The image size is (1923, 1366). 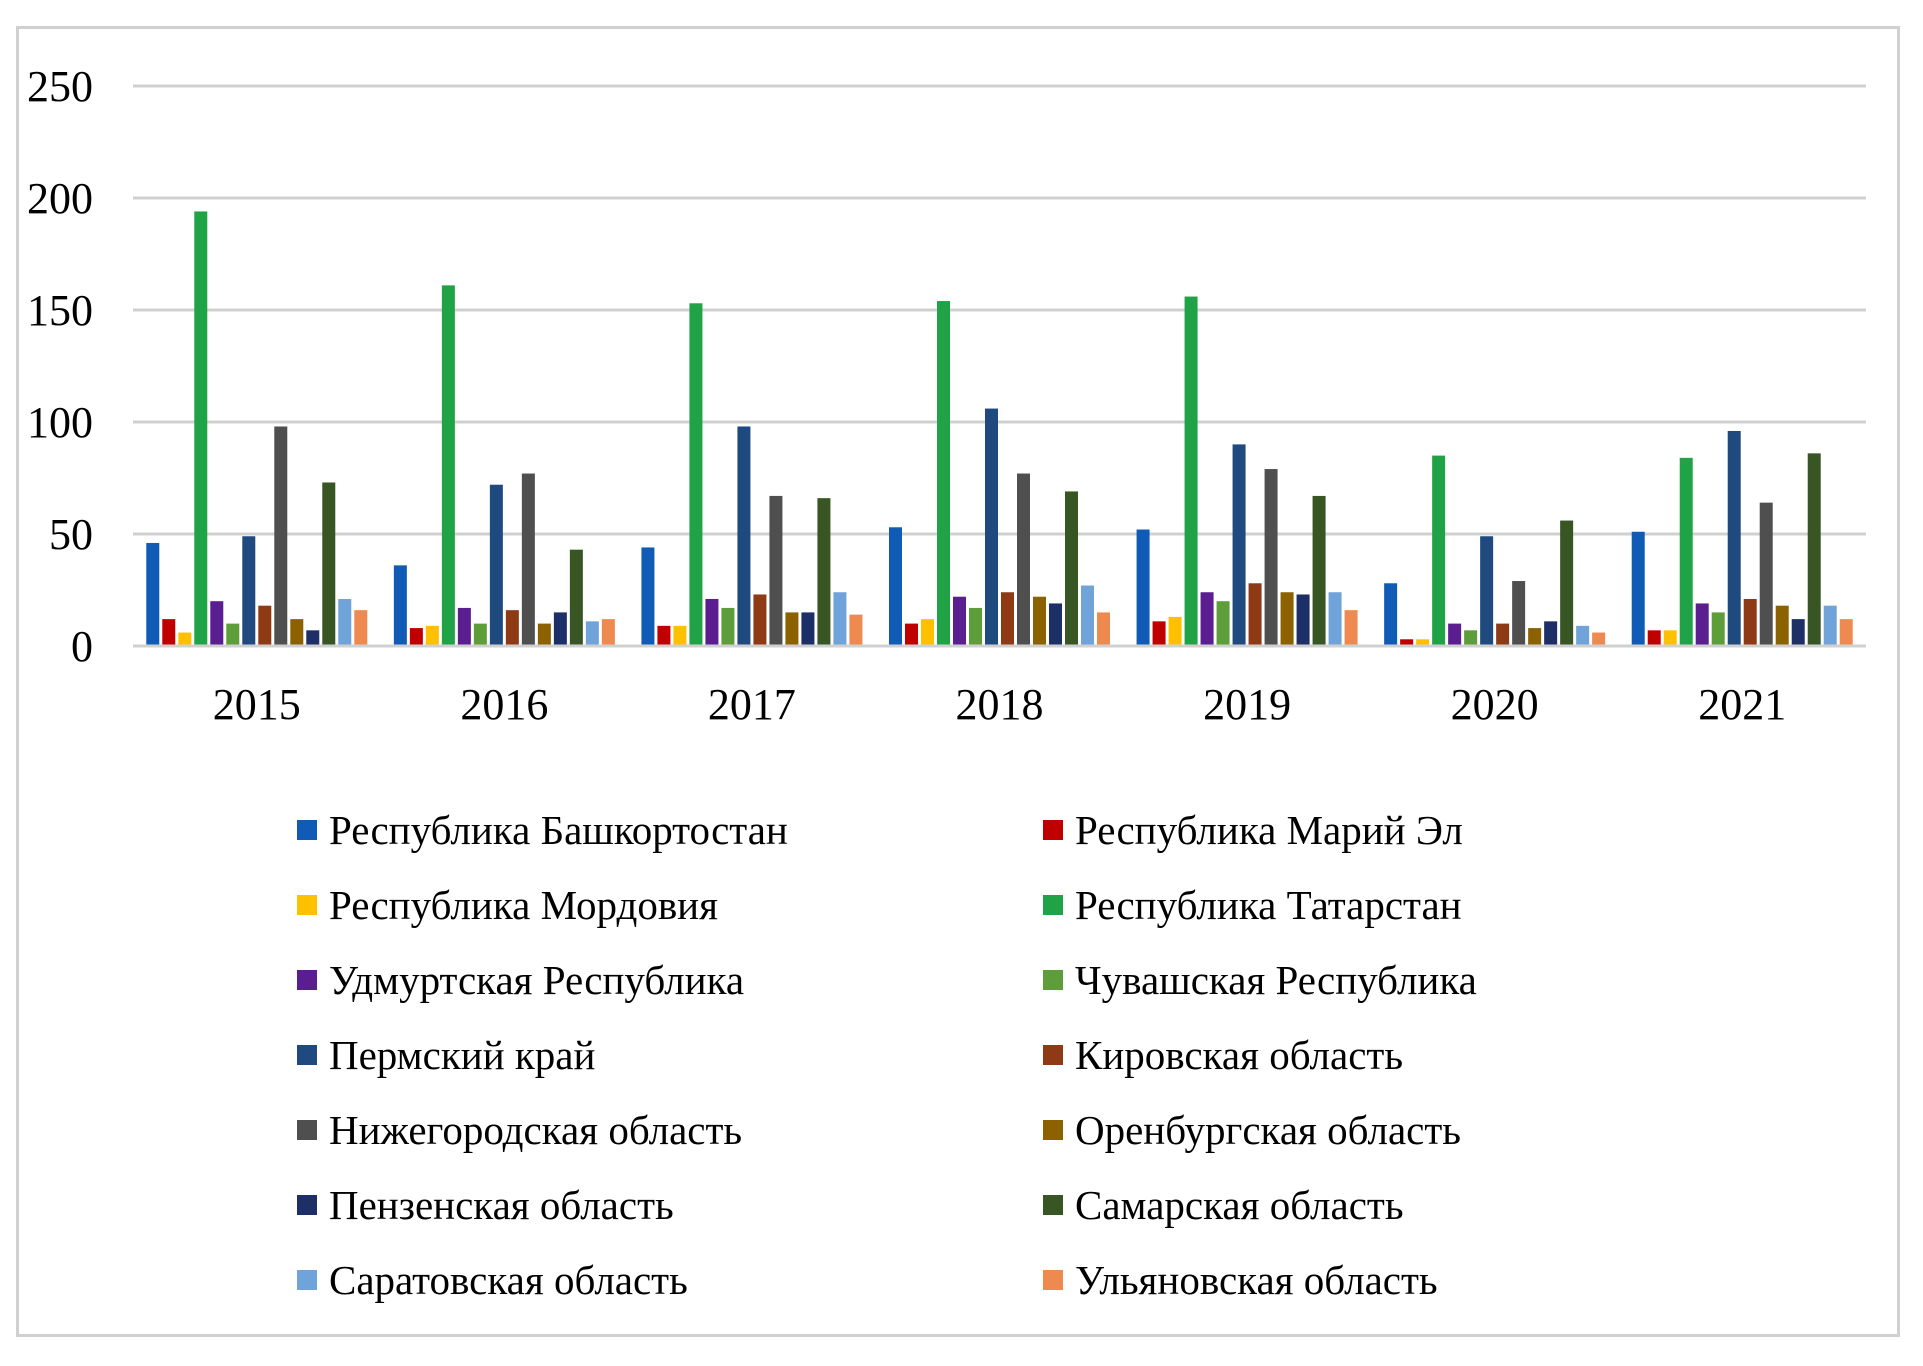 I want to click on legend-item: Республика Марий Эл, so click(x=1253, y=830).